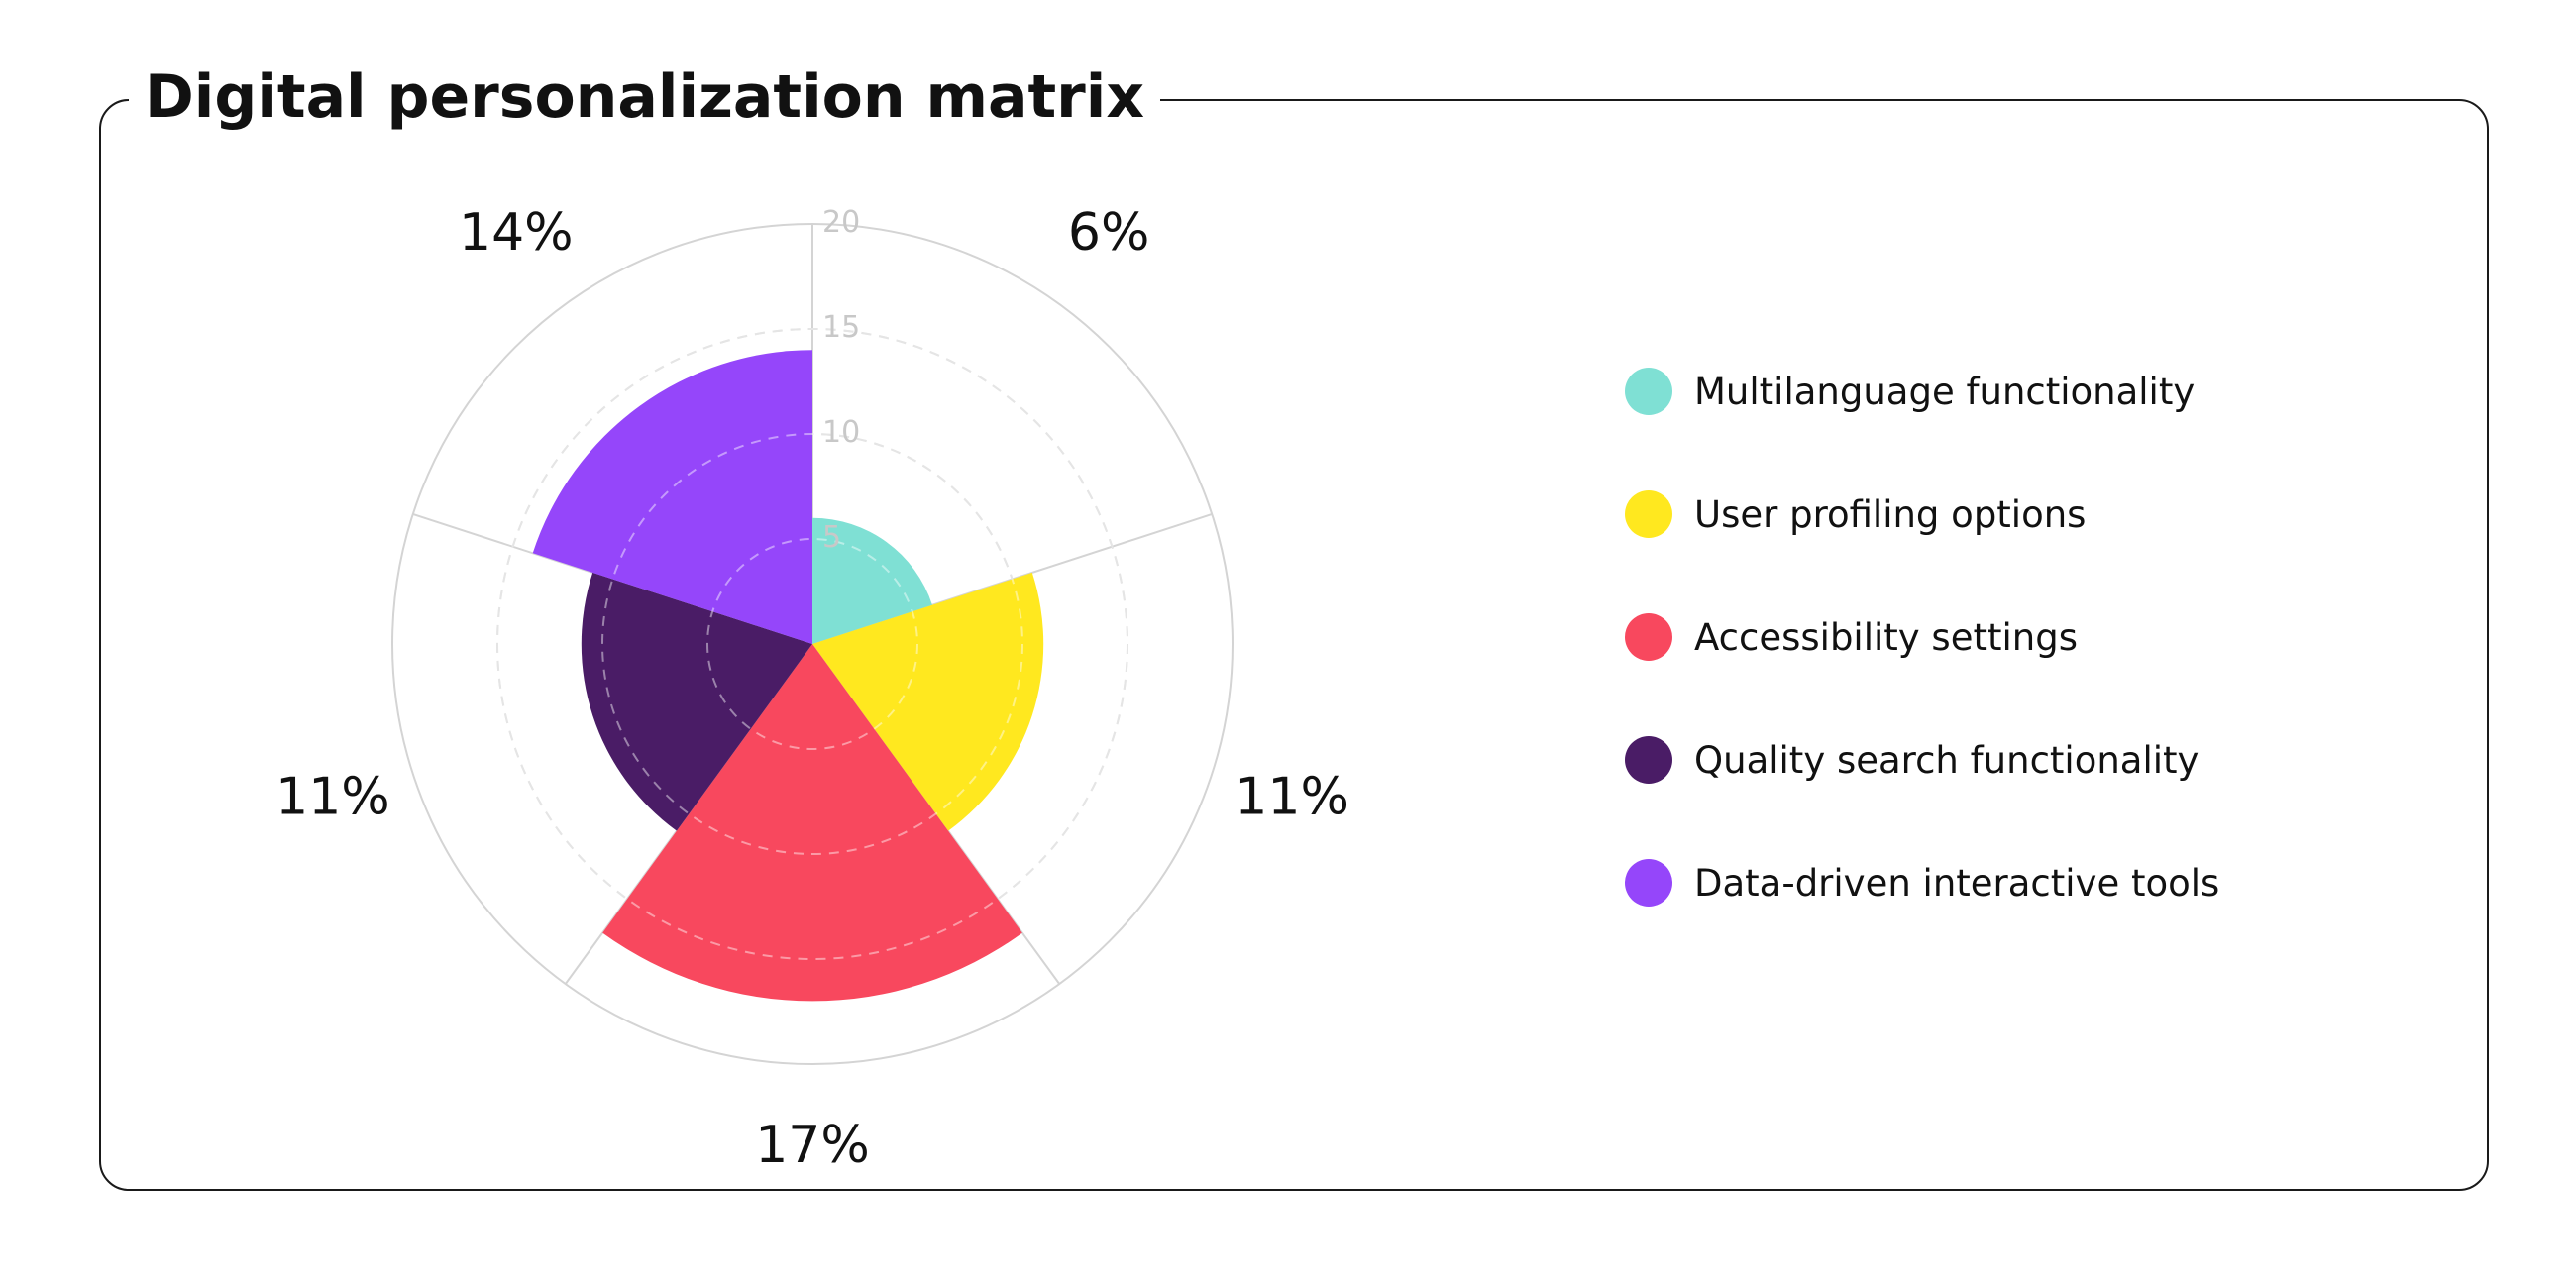 The height and width of the screenshot is (1288, 2576). Describe the element at coordinates (812, 1146) in the screenshot. I see `value-label: 17%` at that location.